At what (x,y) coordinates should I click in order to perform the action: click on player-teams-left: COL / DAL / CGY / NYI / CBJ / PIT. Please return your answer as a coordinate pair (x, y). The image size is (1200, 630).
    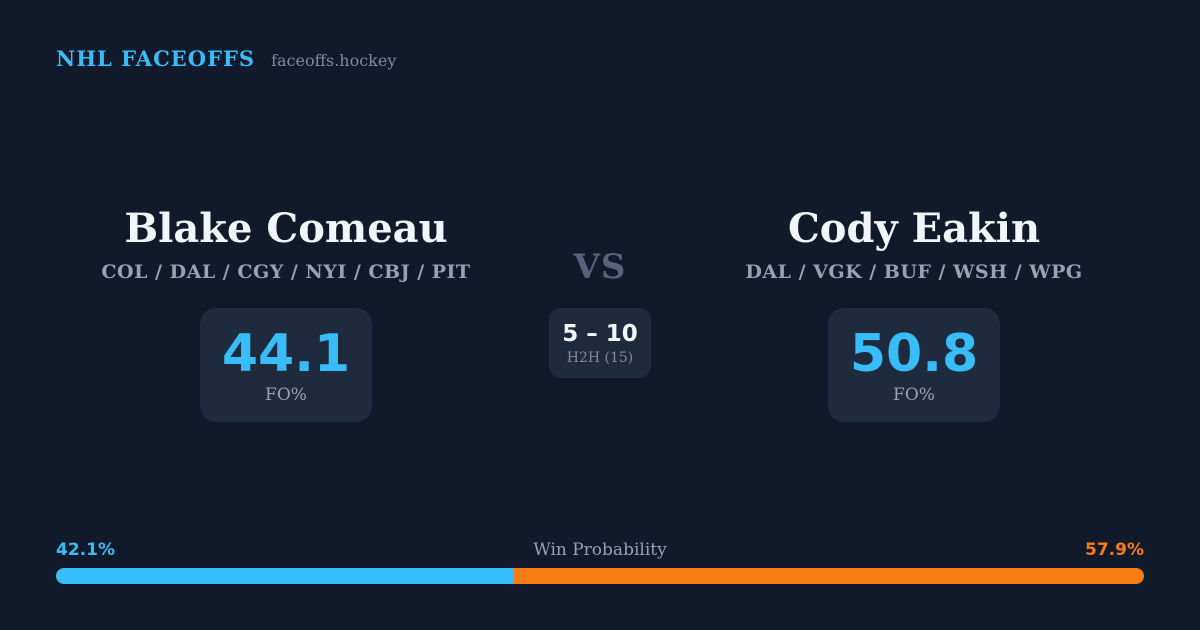
    Looking at the image, I should click on (286, 272).